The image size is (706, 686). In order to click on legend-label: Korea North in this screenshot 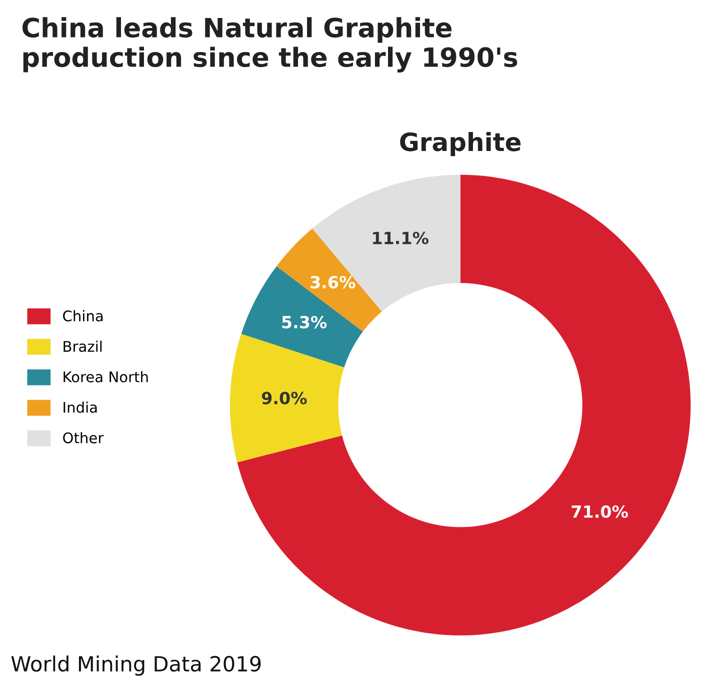, I will do `click(106, 376)`.